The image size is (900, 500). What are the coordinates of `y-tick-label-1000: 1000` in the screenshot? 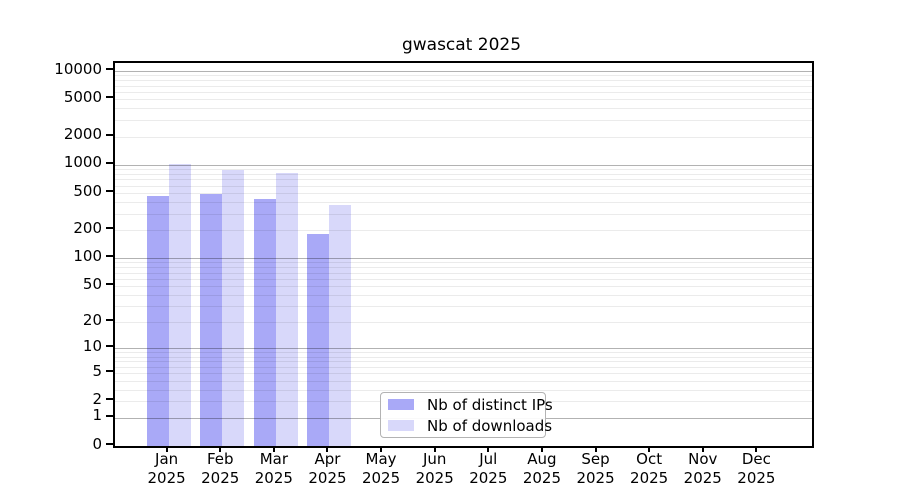 It's located at (82, 162).